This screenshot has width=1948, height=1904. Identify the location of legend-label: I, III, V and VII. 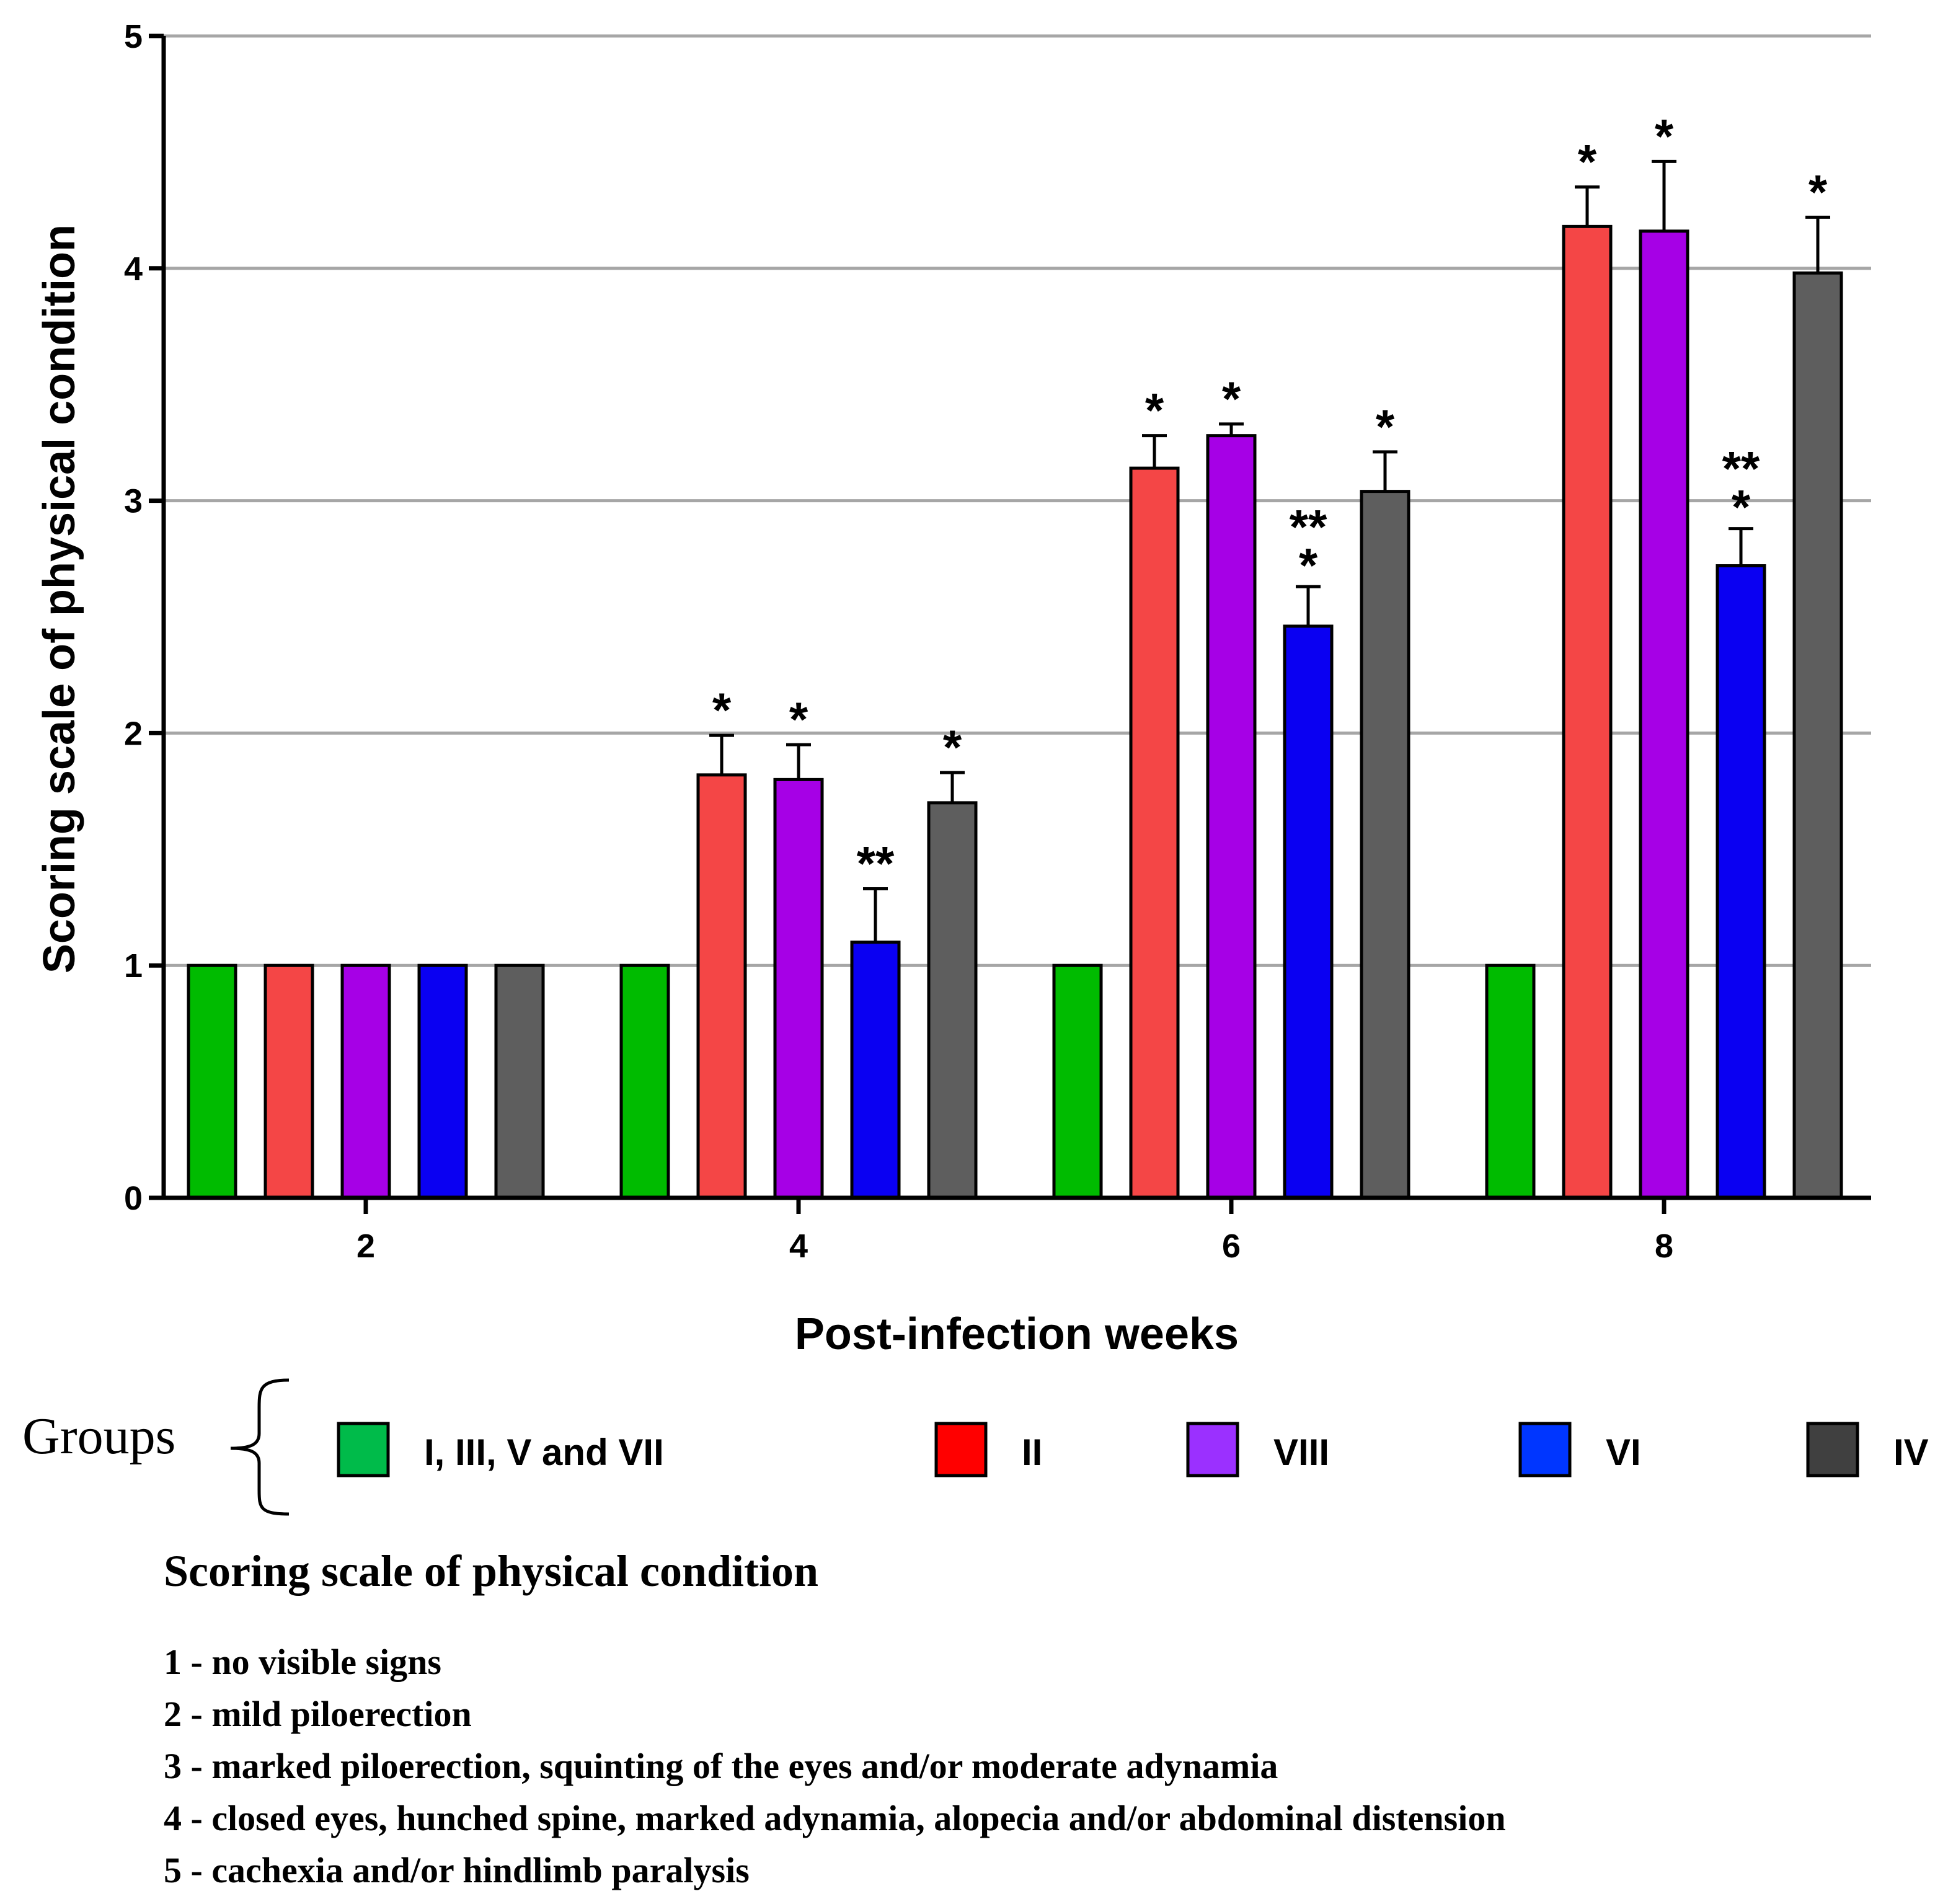
(544, 1453).